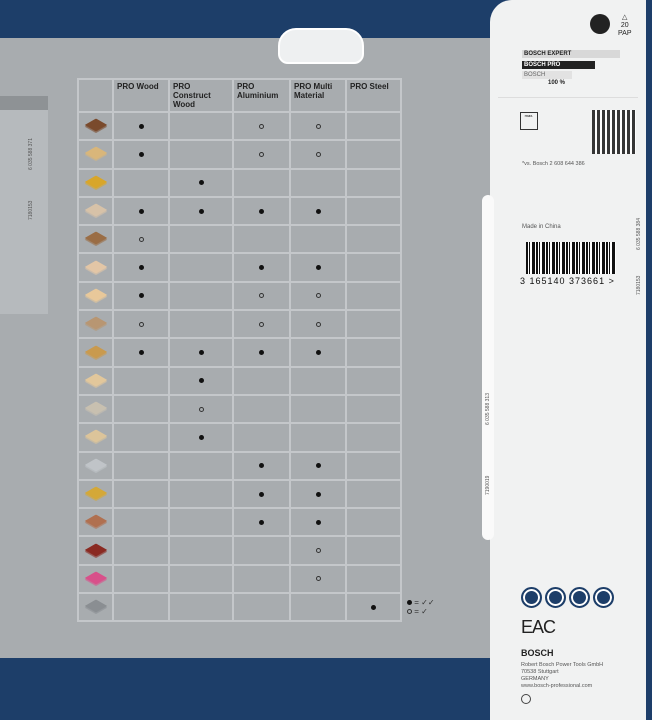 The height and width of the screenshot is (720, 652). Describe the element at coordinates (639, 234) in the screenshot. I see `article-number-right: 6 035 588 384` at that location.